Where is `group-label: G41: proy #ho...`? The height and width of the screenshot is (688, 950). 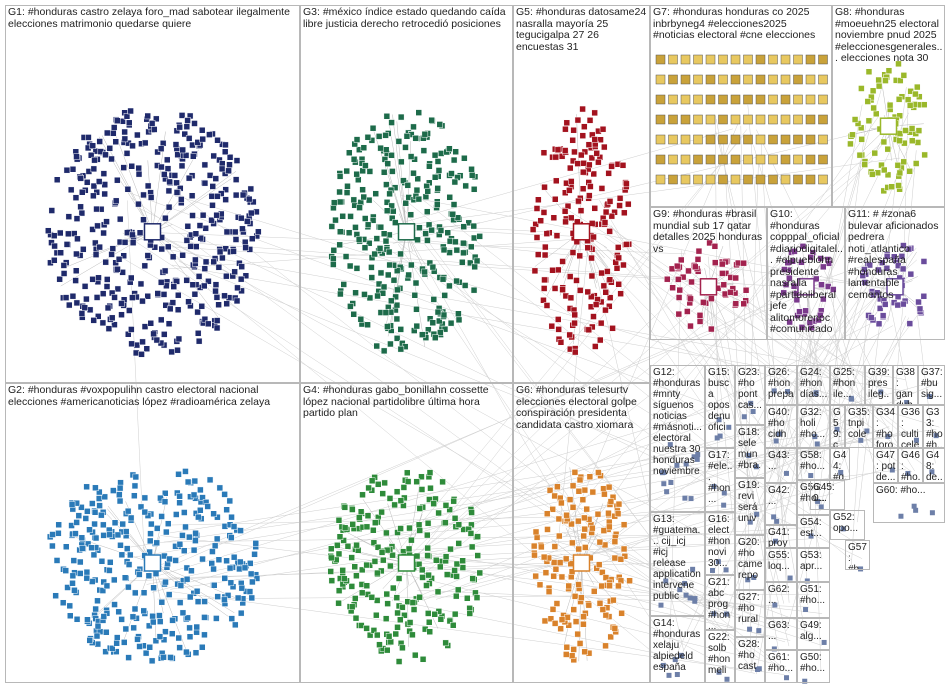
group-label: G41: proy #ho... is located at coordinates (779, 537).